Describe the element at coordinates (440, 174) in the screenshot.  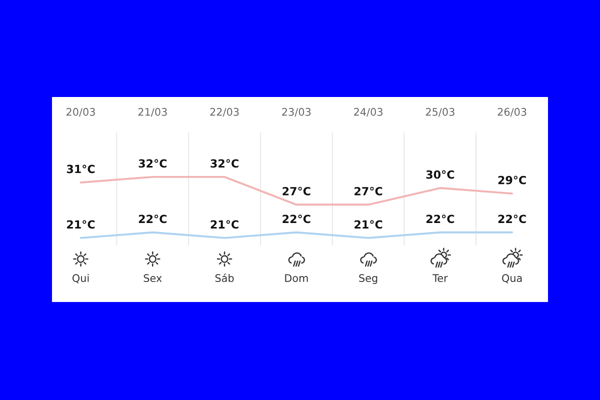
I see `data-label: 30°C` at that location.